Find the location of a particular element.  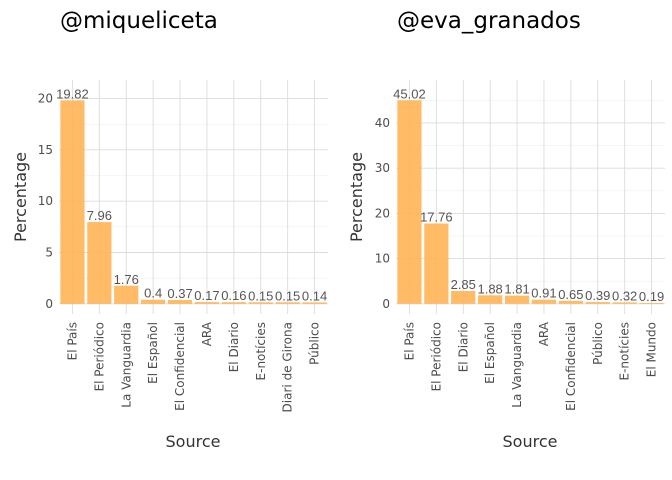

data-label-1: 45.02 is located at coordinates (409, 93).